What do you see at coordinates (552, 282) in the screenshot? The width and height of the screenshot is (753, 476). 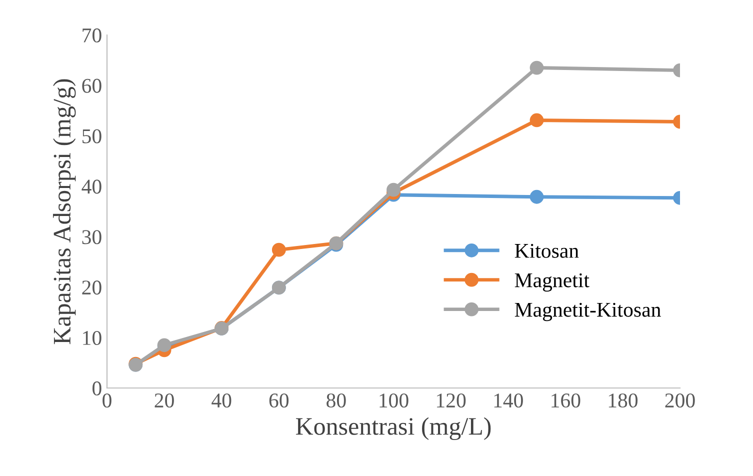 I see `legend-label: Magnetit` at bounding box center [552, 282].